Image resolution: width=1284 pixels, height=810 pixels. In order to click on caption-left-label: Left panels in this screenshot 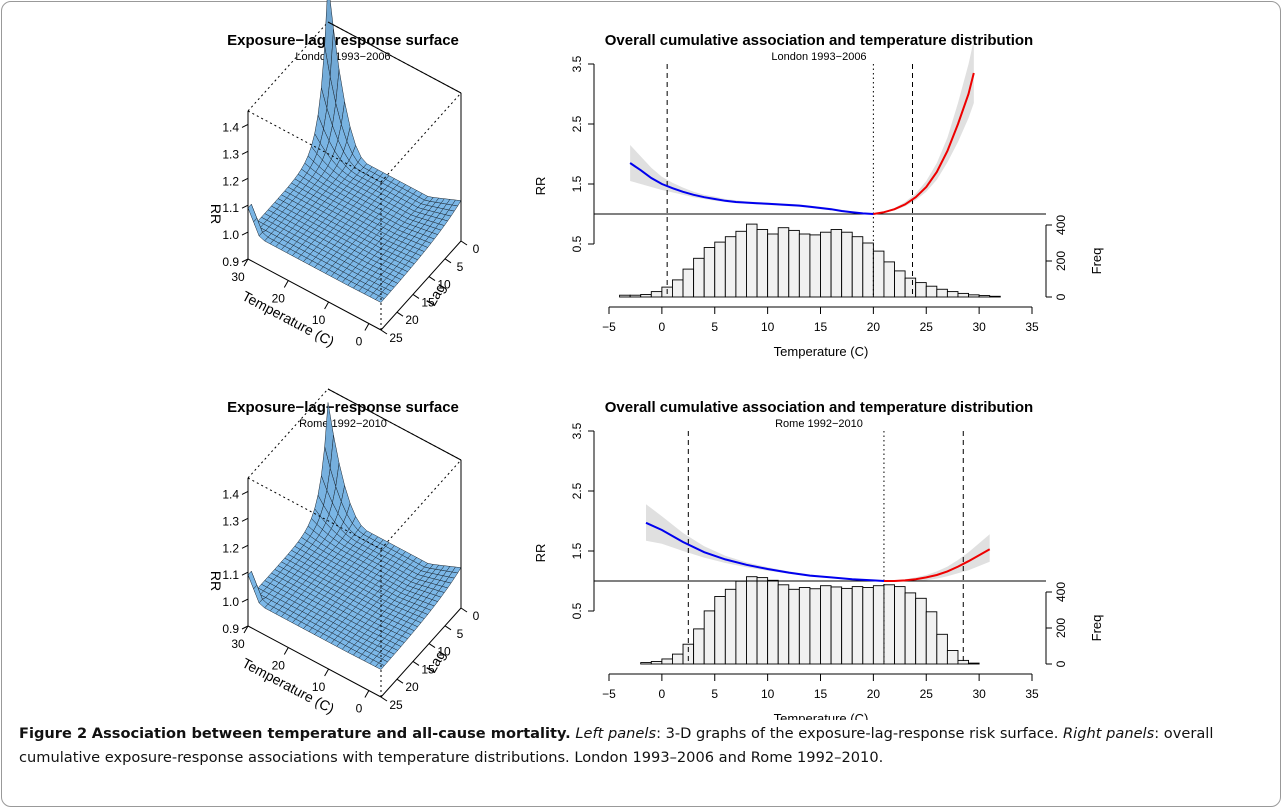, I will do `click(616, 733)`.